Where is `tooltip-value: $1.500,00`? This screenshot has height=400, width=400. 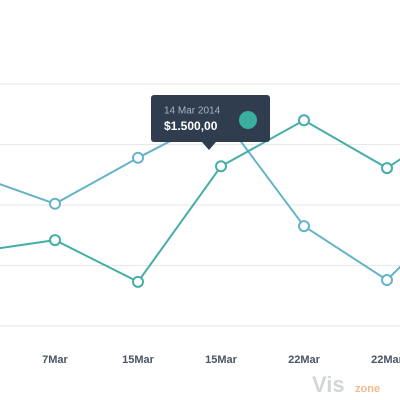 tooltip-value: $1.500,00 is located at coordinates (191, 126).